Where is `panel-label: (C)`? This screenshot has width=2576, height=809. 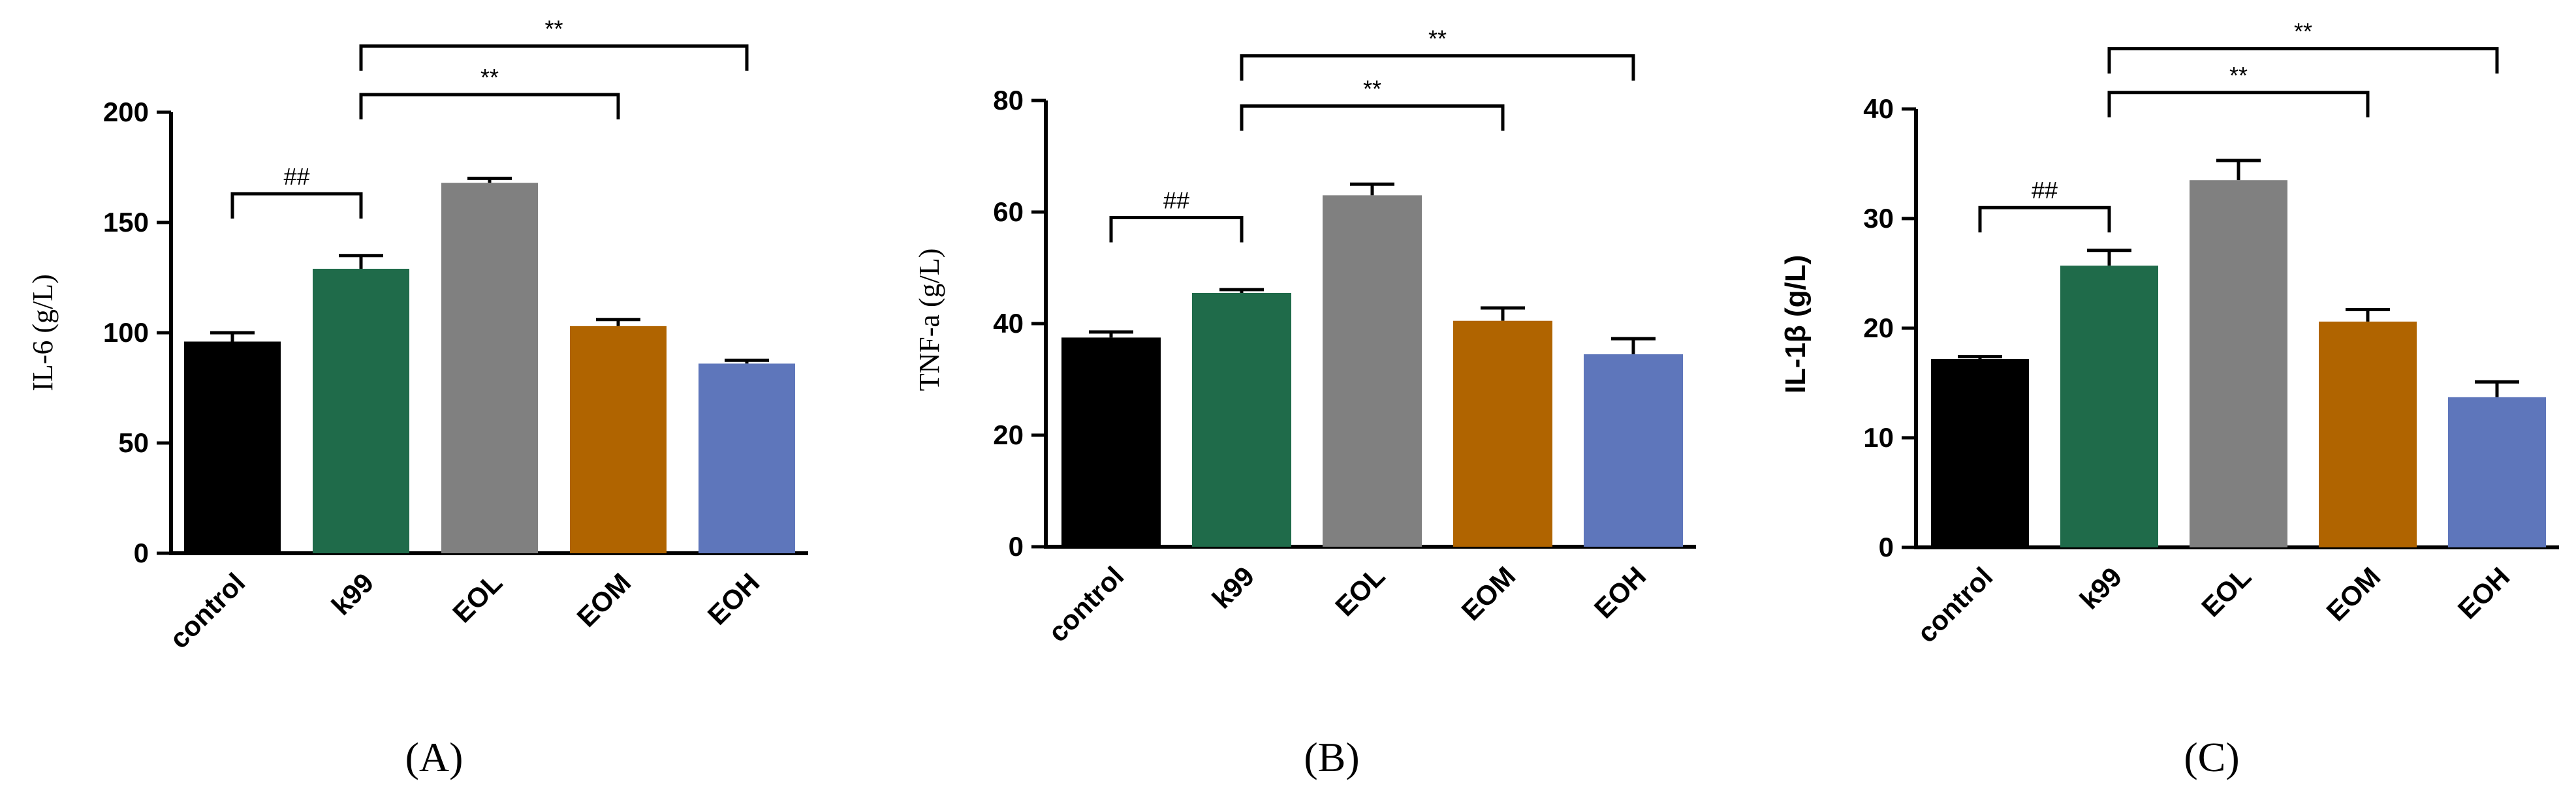 panel-label: (C) is located at coordinates (2211, 757).